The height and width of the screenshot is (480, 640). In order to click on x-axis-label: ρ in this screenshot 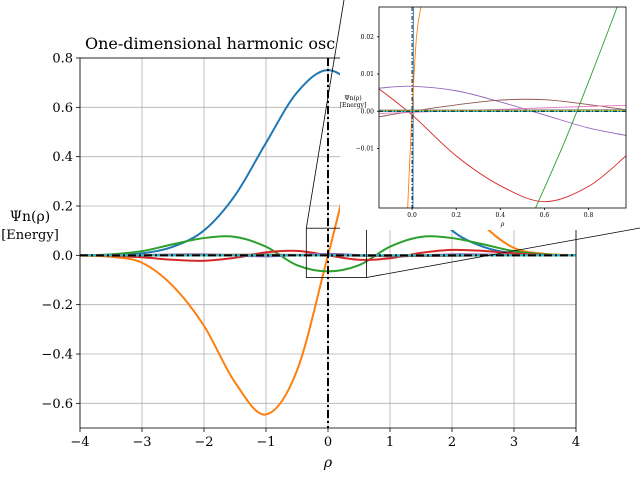, I will do `click(328, 463)`.